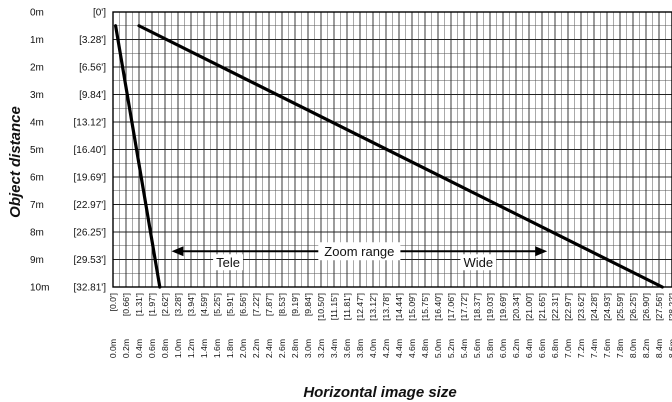 The image size is (672, 402). I want to click on x-tick-label: 4.4m, so click(399, 348).